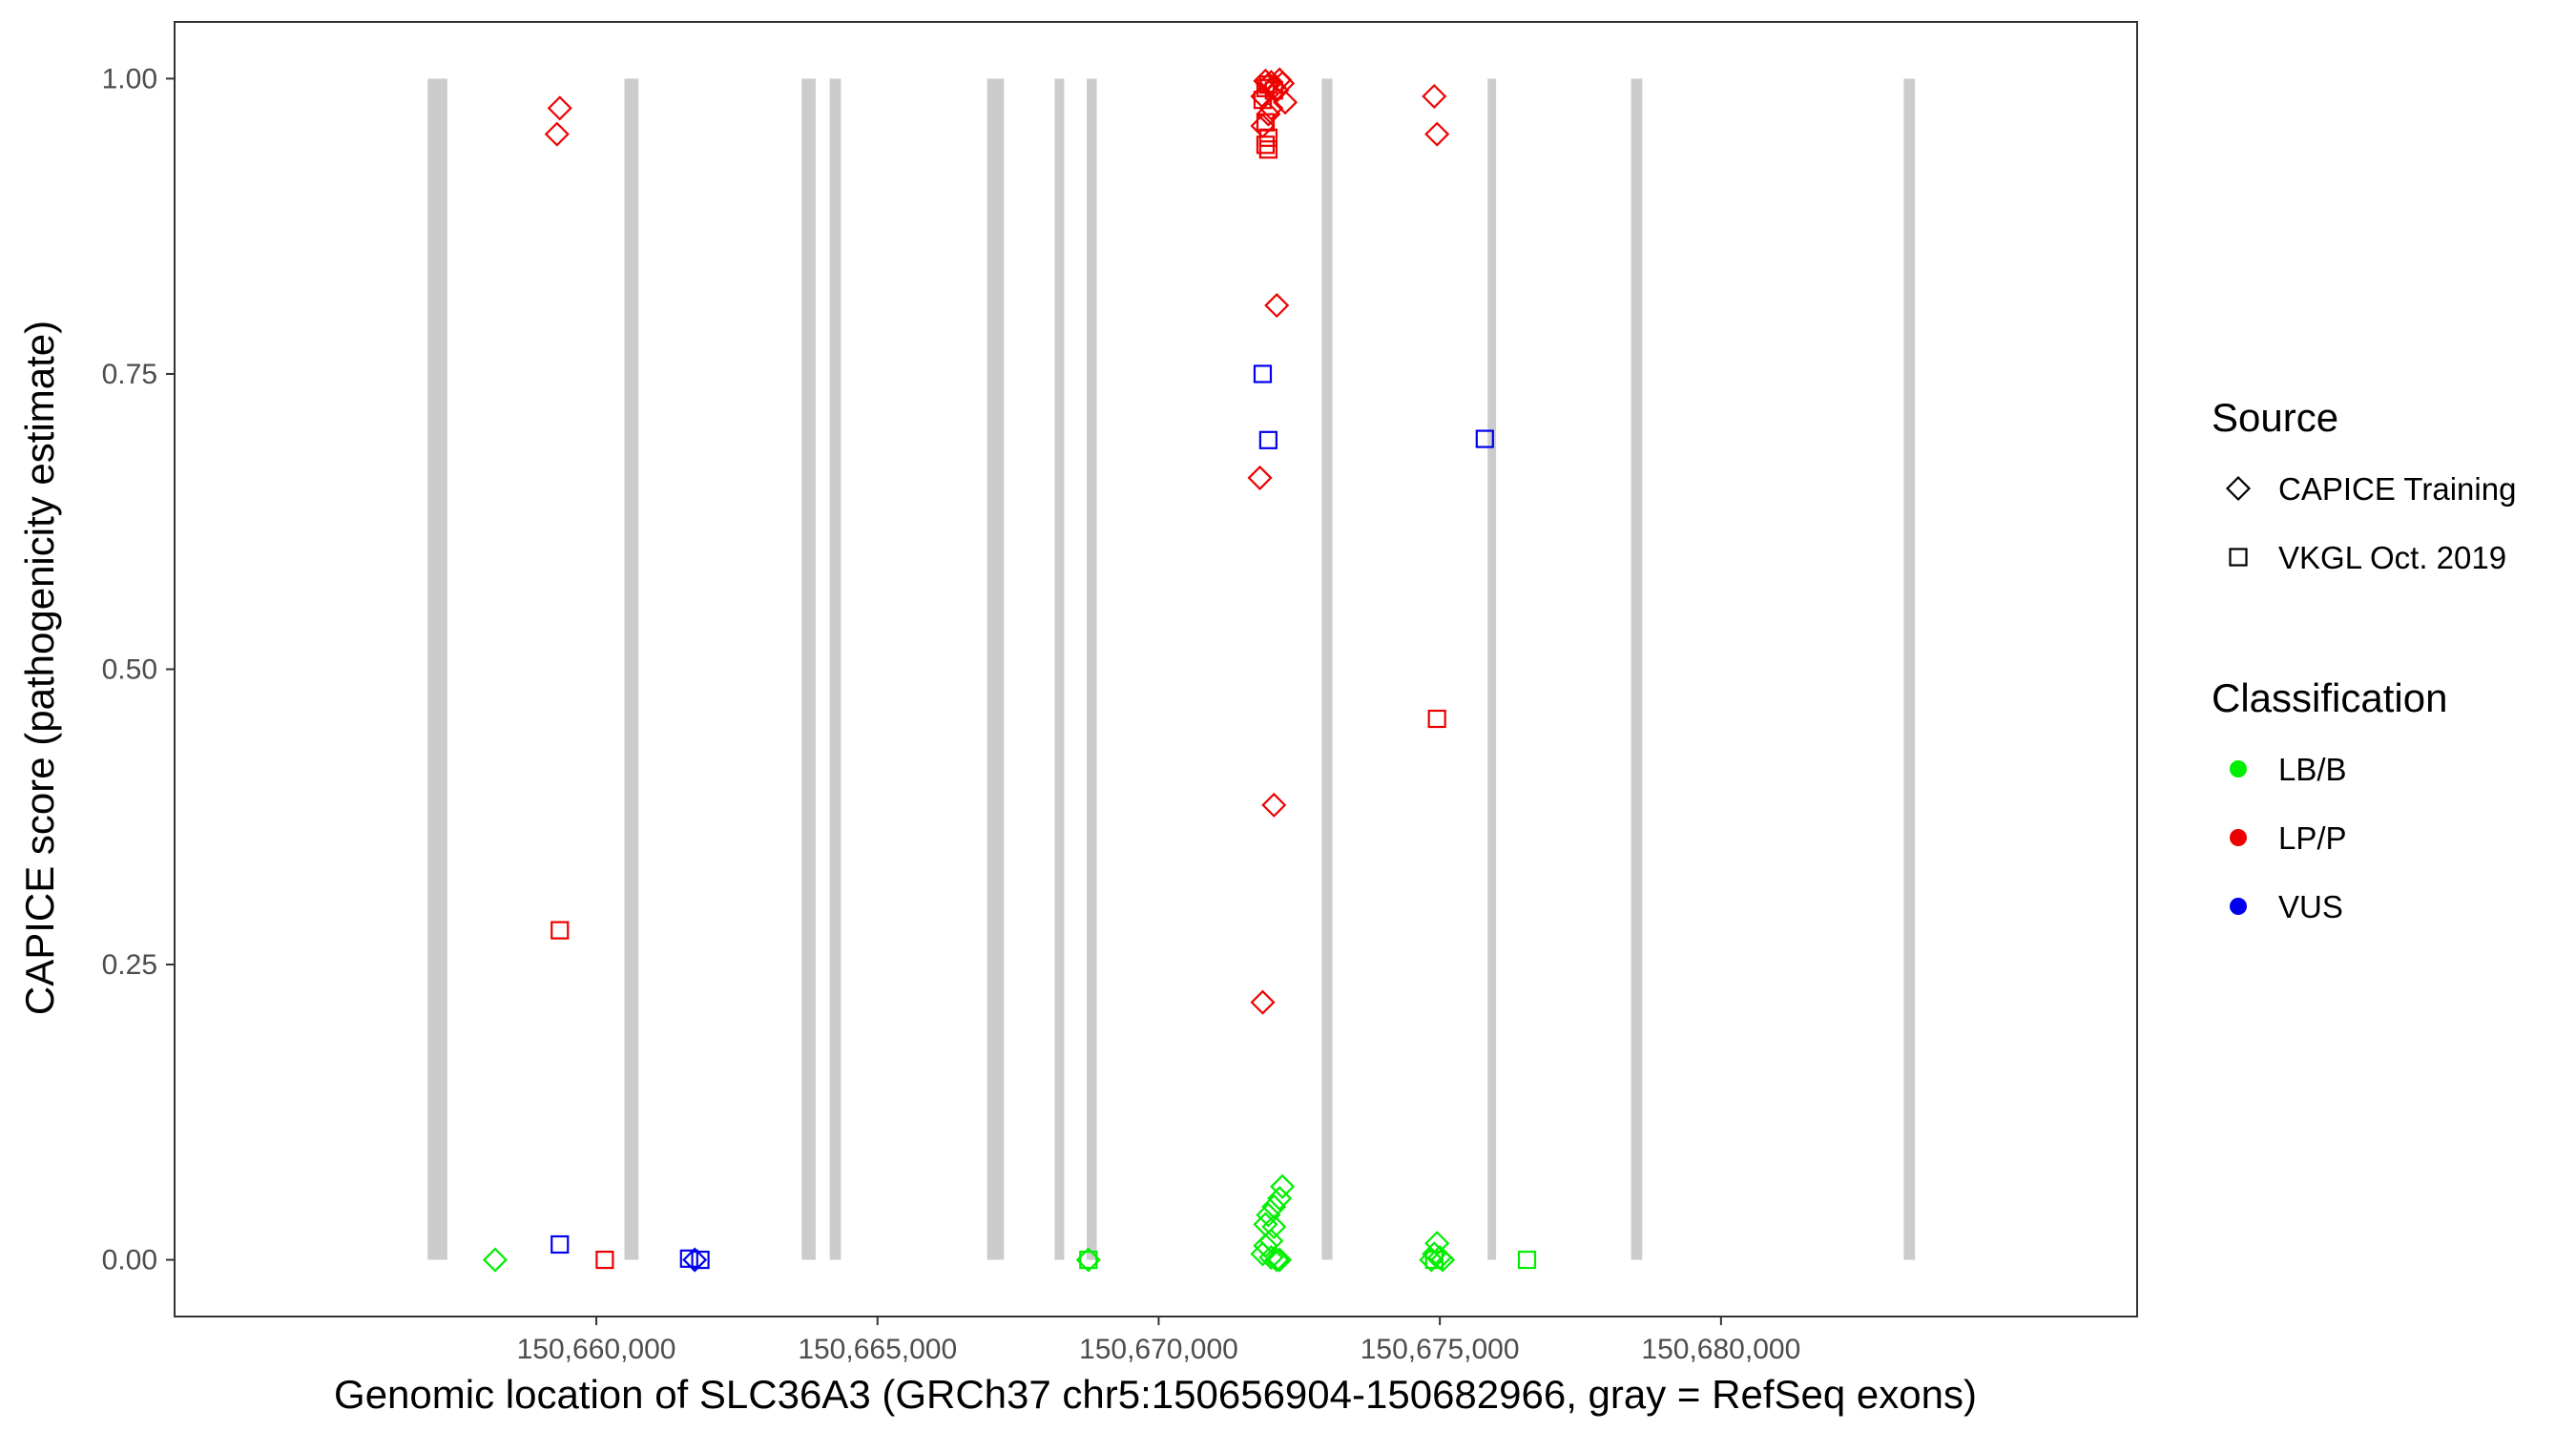  I want to click on legend-label: VKGL Oct. 2019, so click(2392, 557).